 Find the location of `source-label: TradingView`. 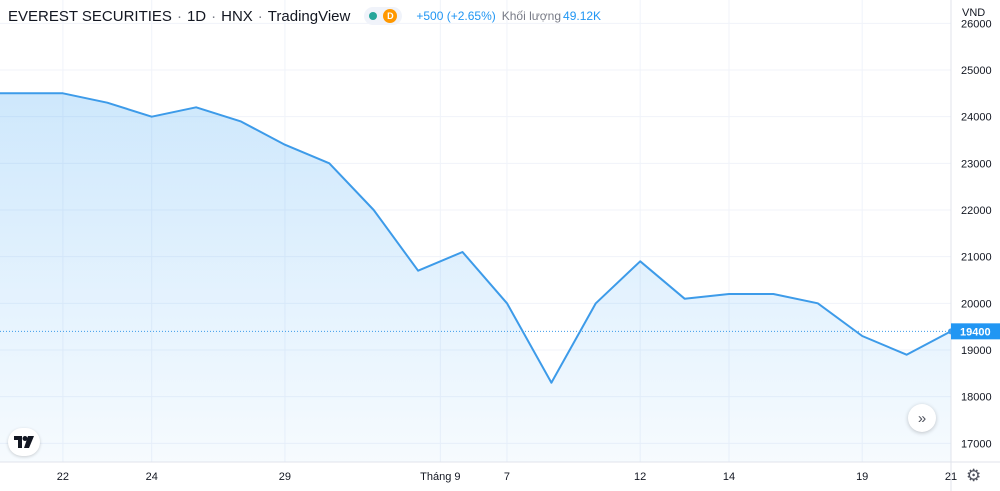

source-label: TradingView is located at coordinates (309, 16).